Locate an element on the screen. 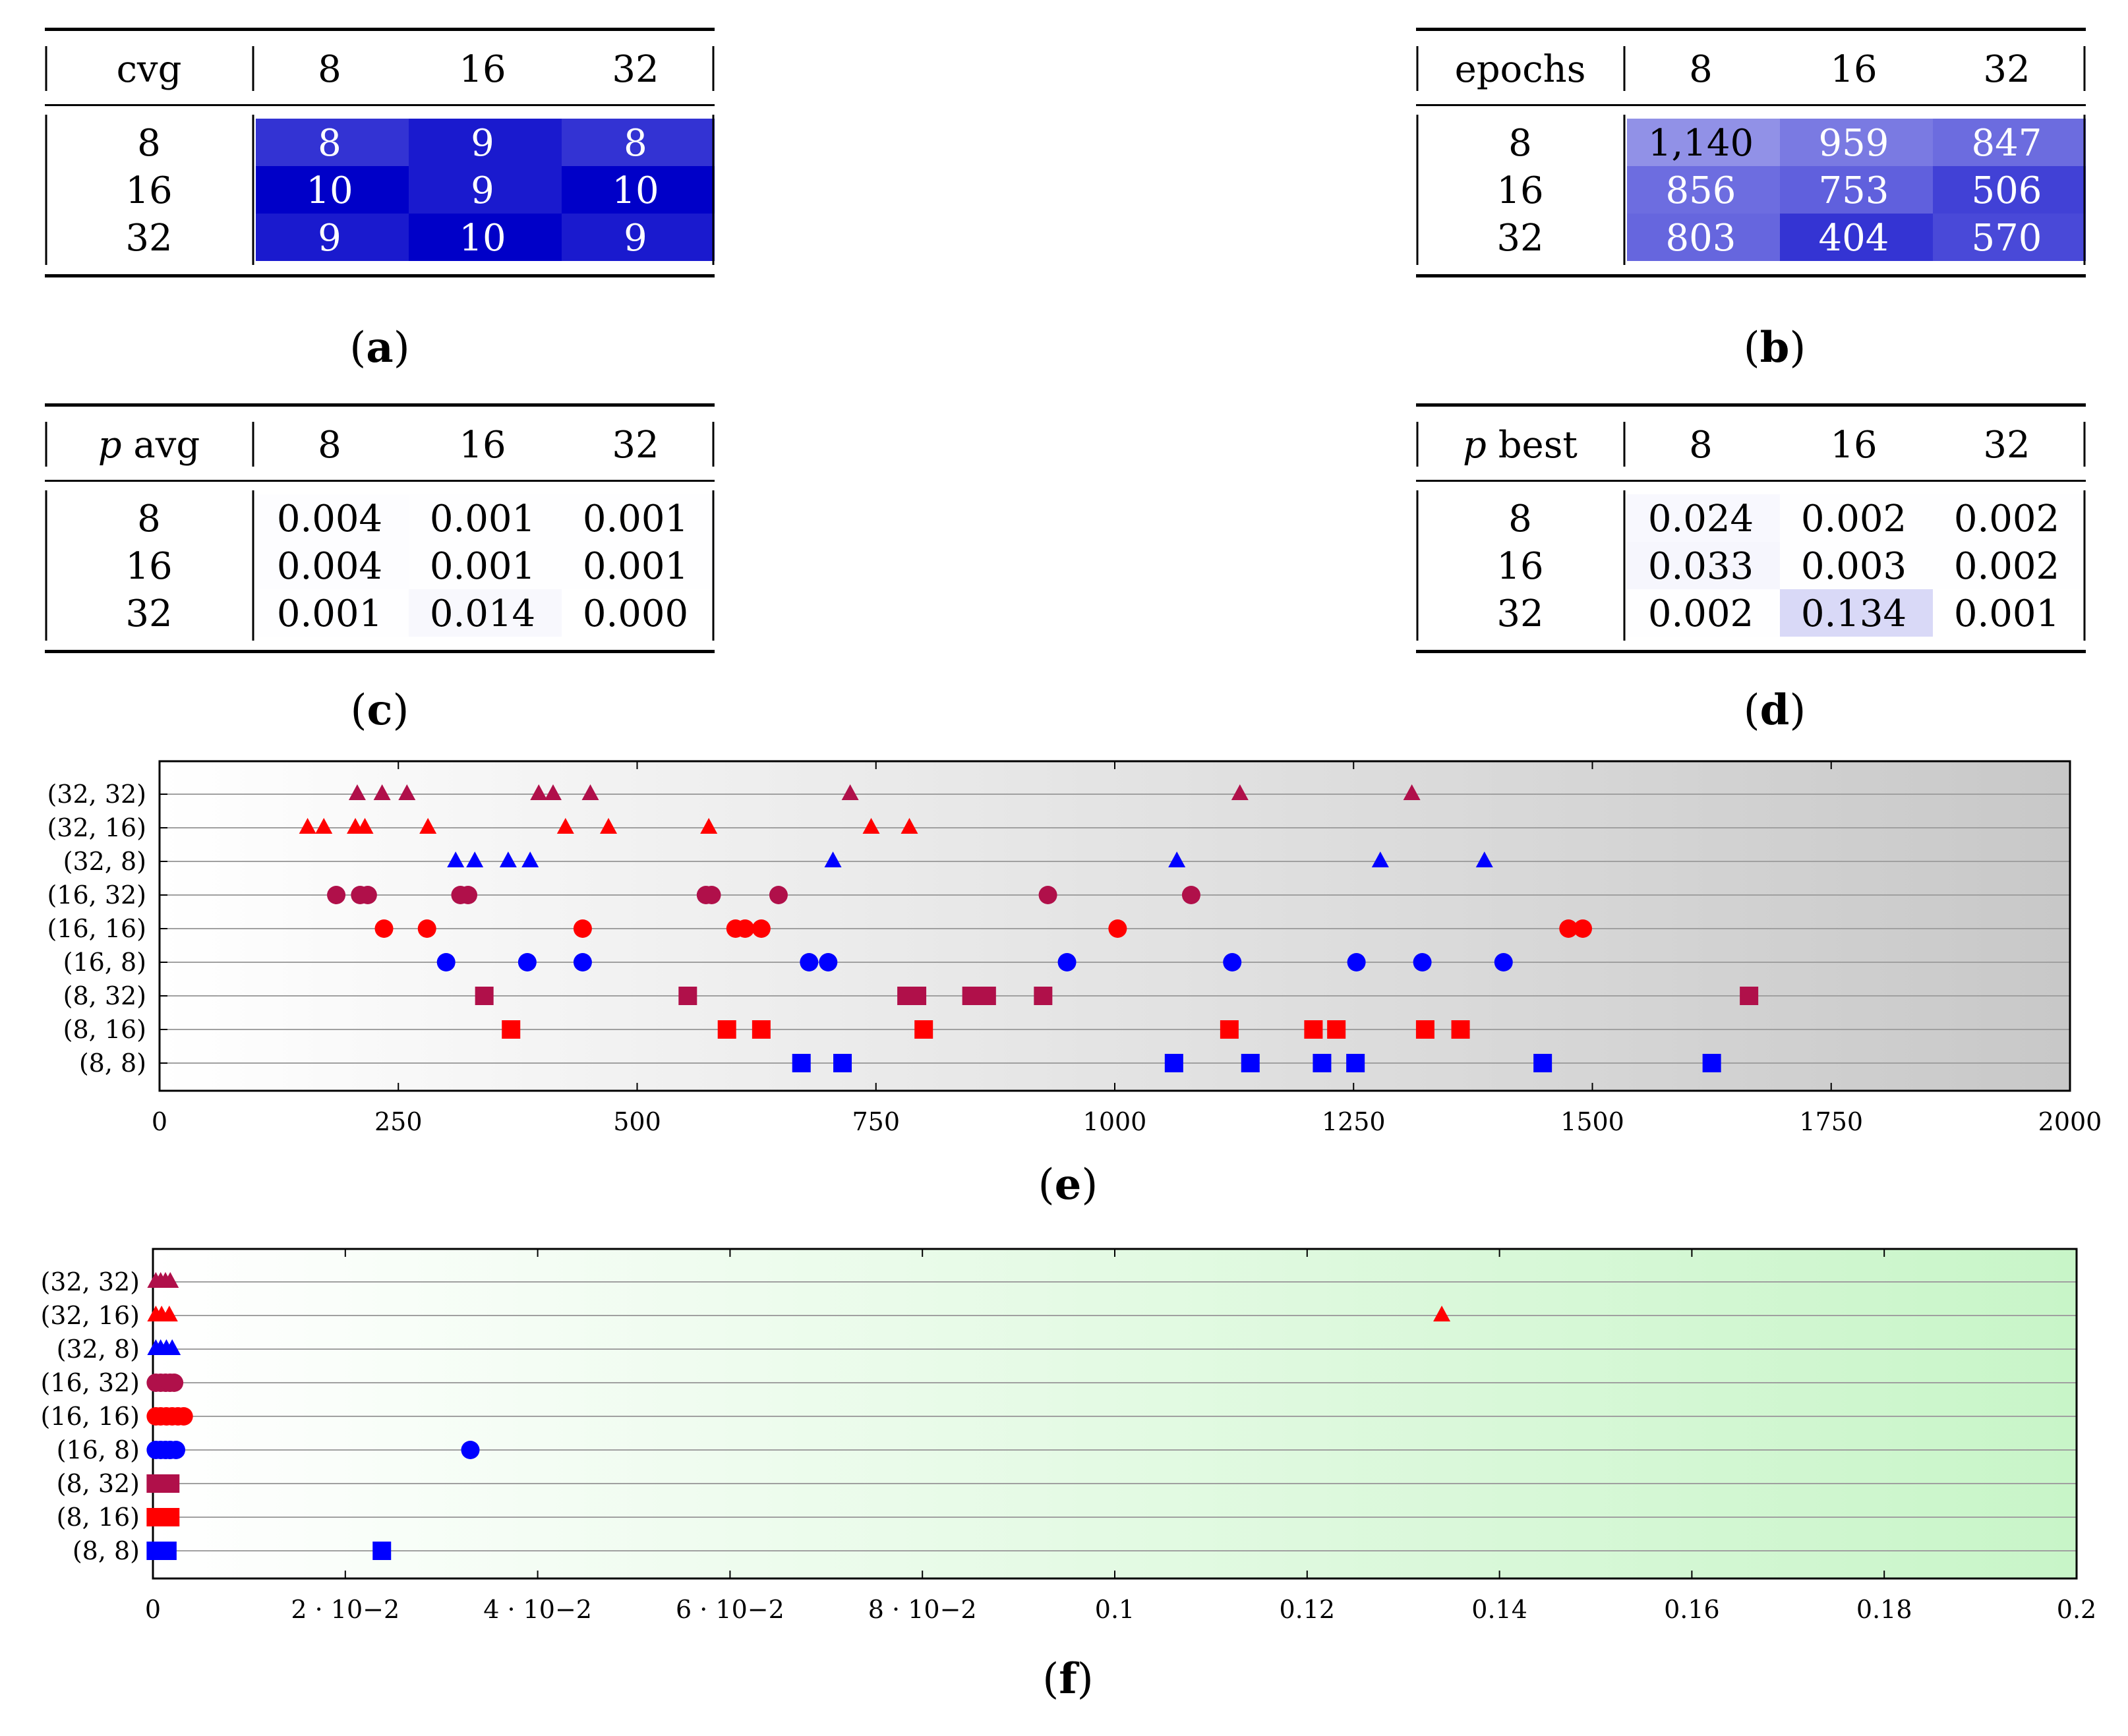 The image size is (2128, 1736). table-cell: 0.002 is located at coordinates (1701, 614).